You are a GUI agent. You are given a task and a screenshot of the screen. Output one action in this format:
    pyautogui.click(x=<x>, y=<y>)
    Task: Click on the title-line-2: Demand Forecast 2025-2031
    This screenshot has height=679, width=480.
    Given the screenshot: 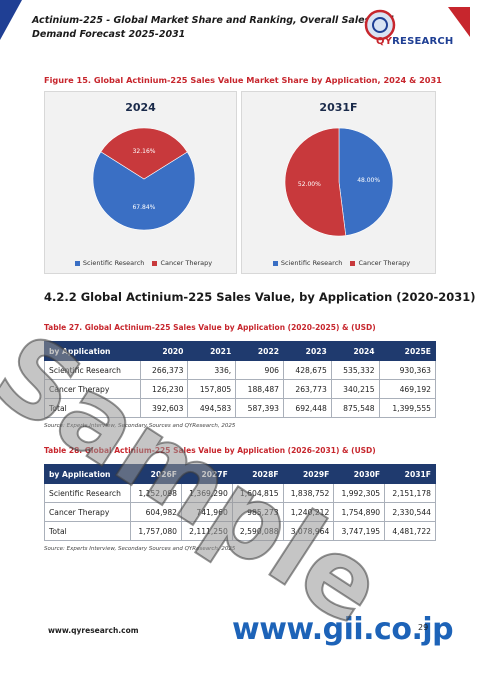 What is the action you would take?
    pyautogui.click(x=109, y=34)
    